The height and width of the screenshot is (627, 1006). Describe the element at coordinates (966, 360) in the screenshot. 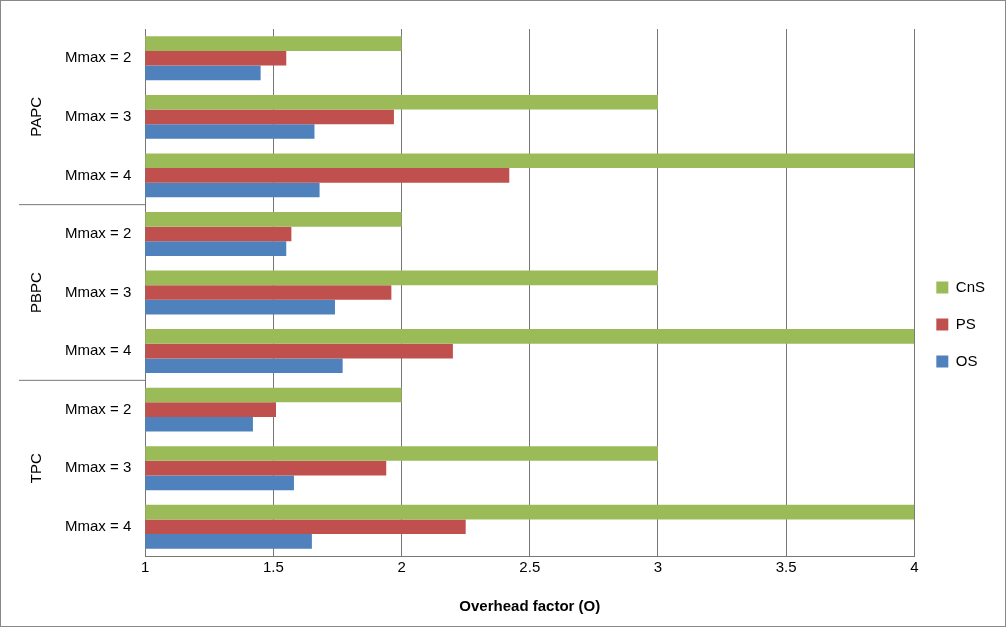

I see `legend-label: OS` at that location.